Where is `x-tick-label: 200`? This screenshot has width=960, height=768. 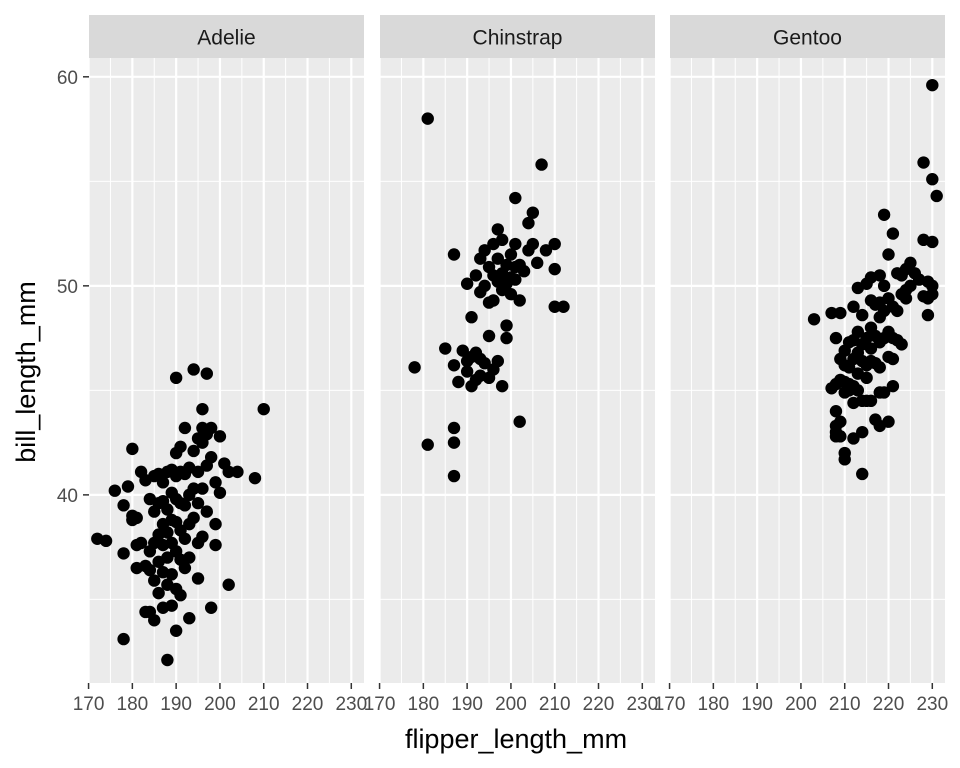 x-tick-label: 200 is located at coordinates (511, 704).